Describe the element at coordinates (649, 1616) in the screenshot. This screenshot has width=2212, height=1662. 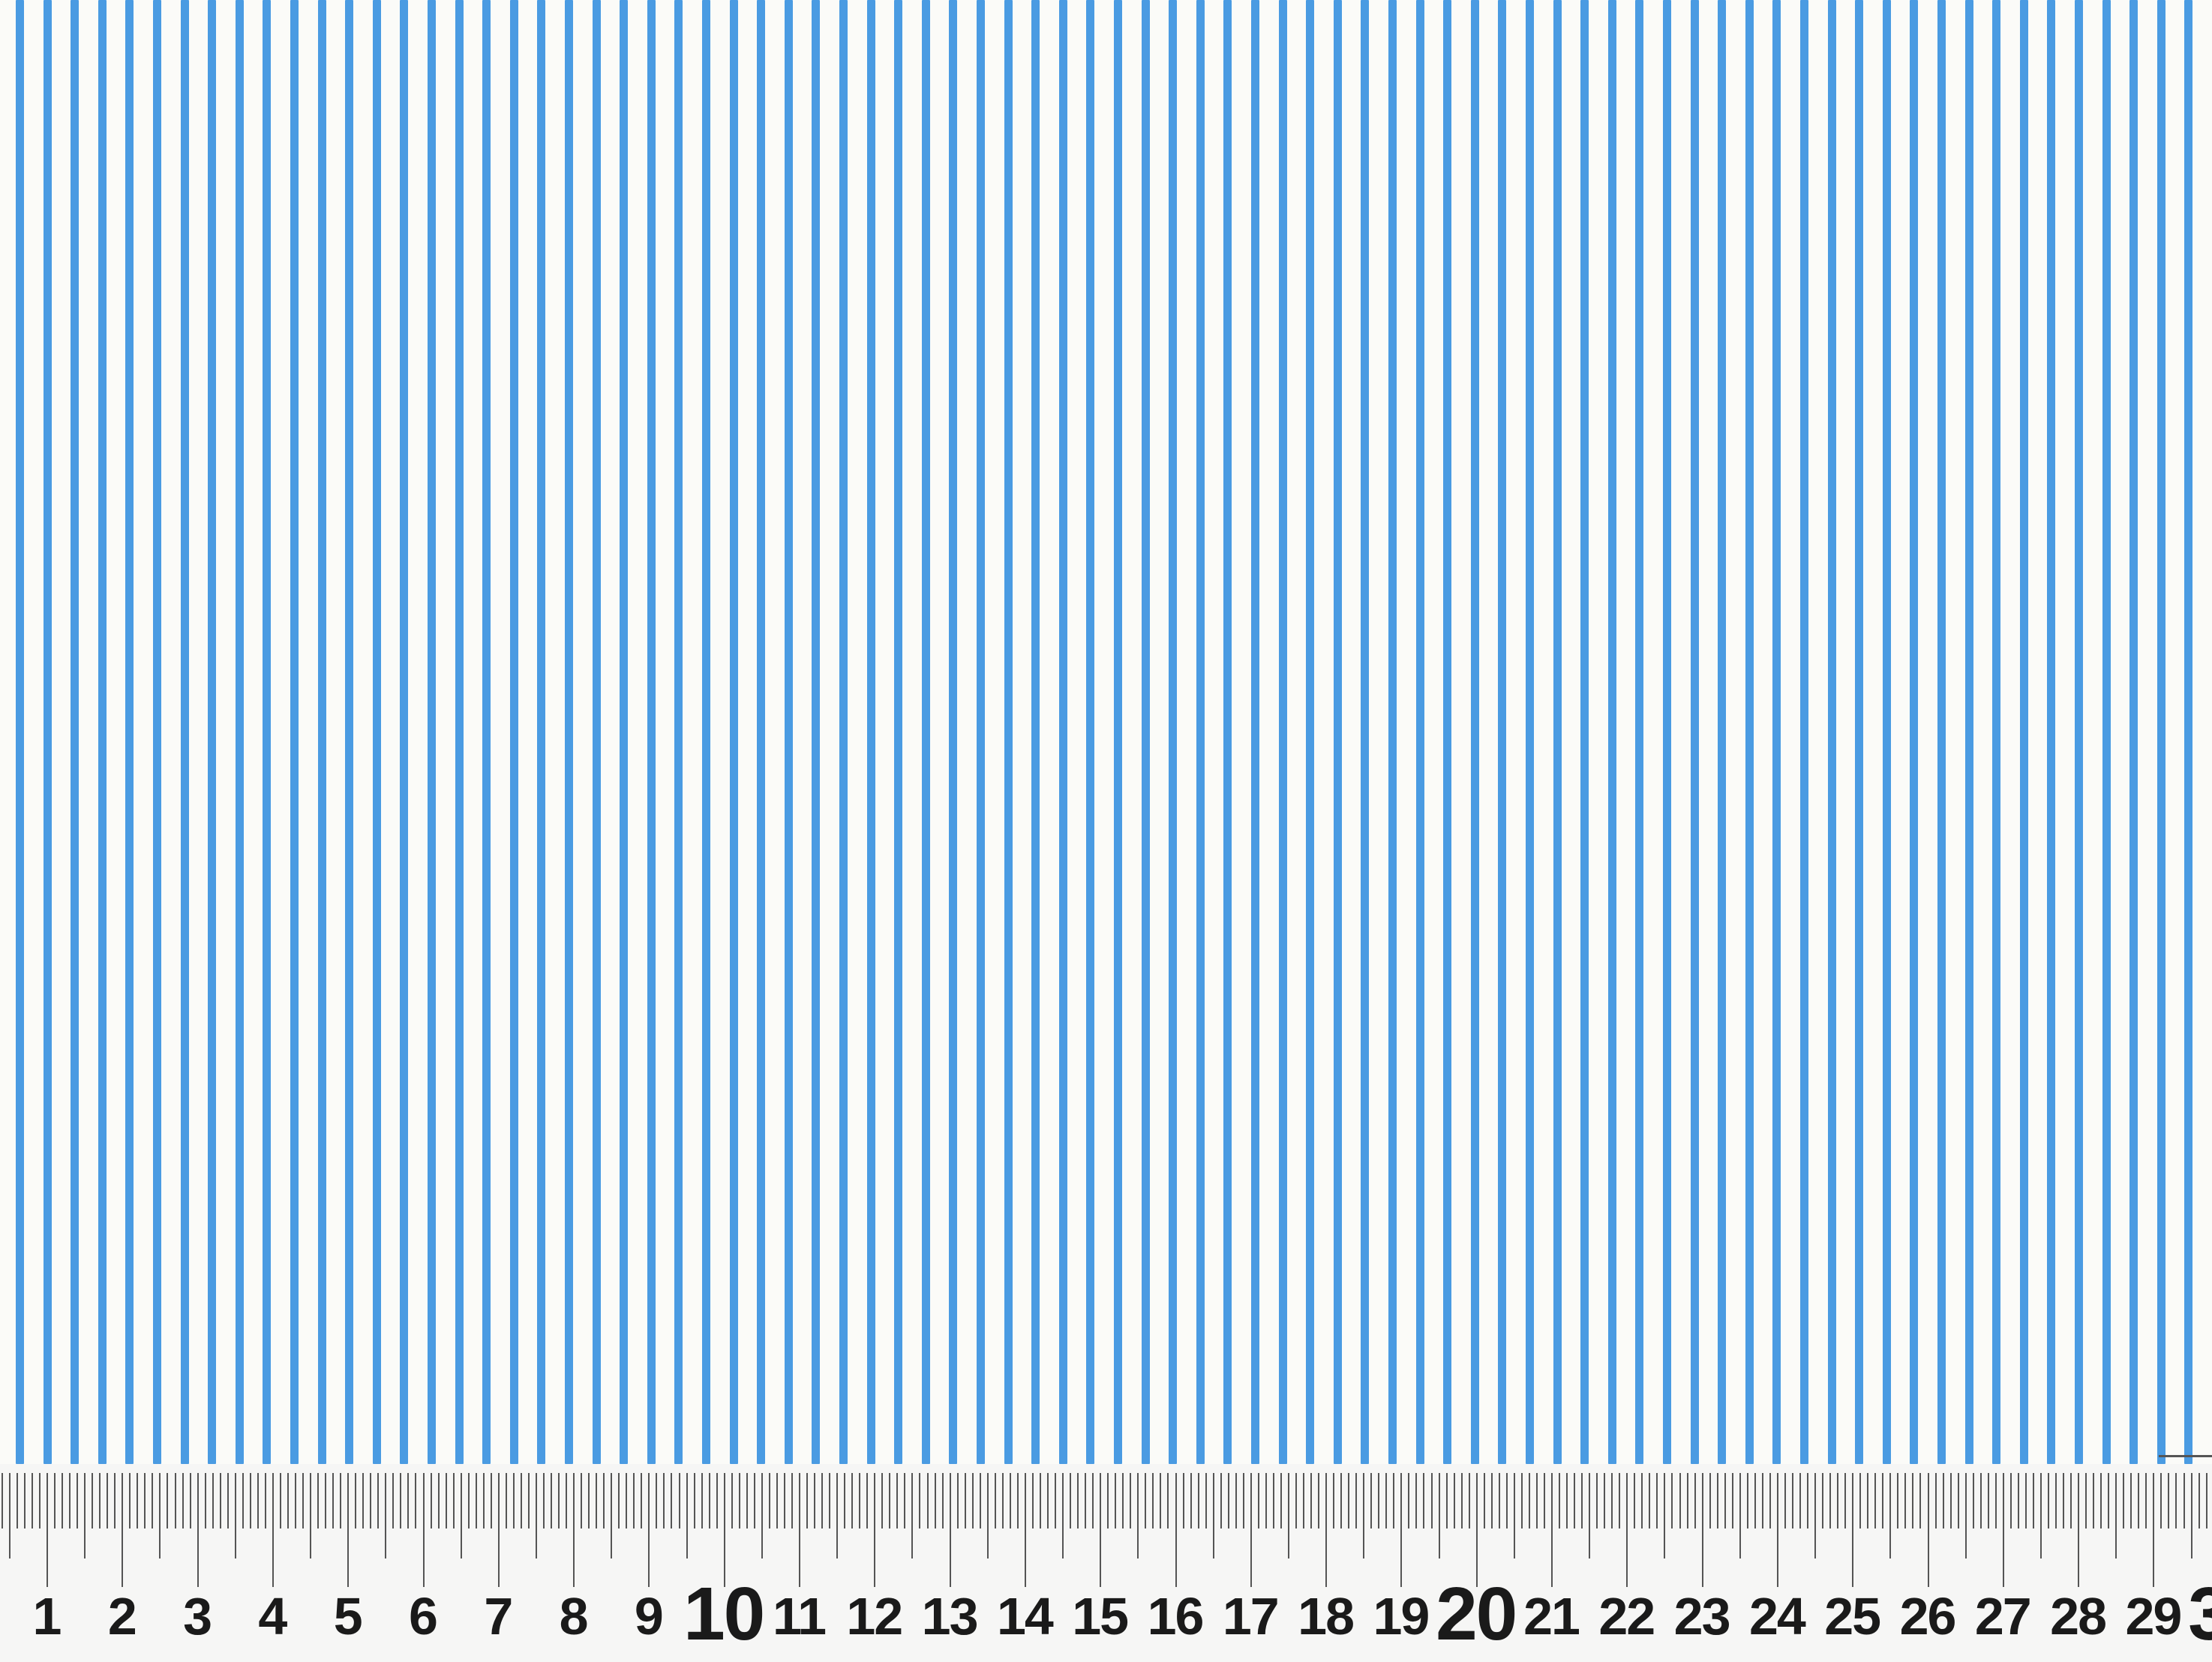
I see `ruler-label: 9` at that location.